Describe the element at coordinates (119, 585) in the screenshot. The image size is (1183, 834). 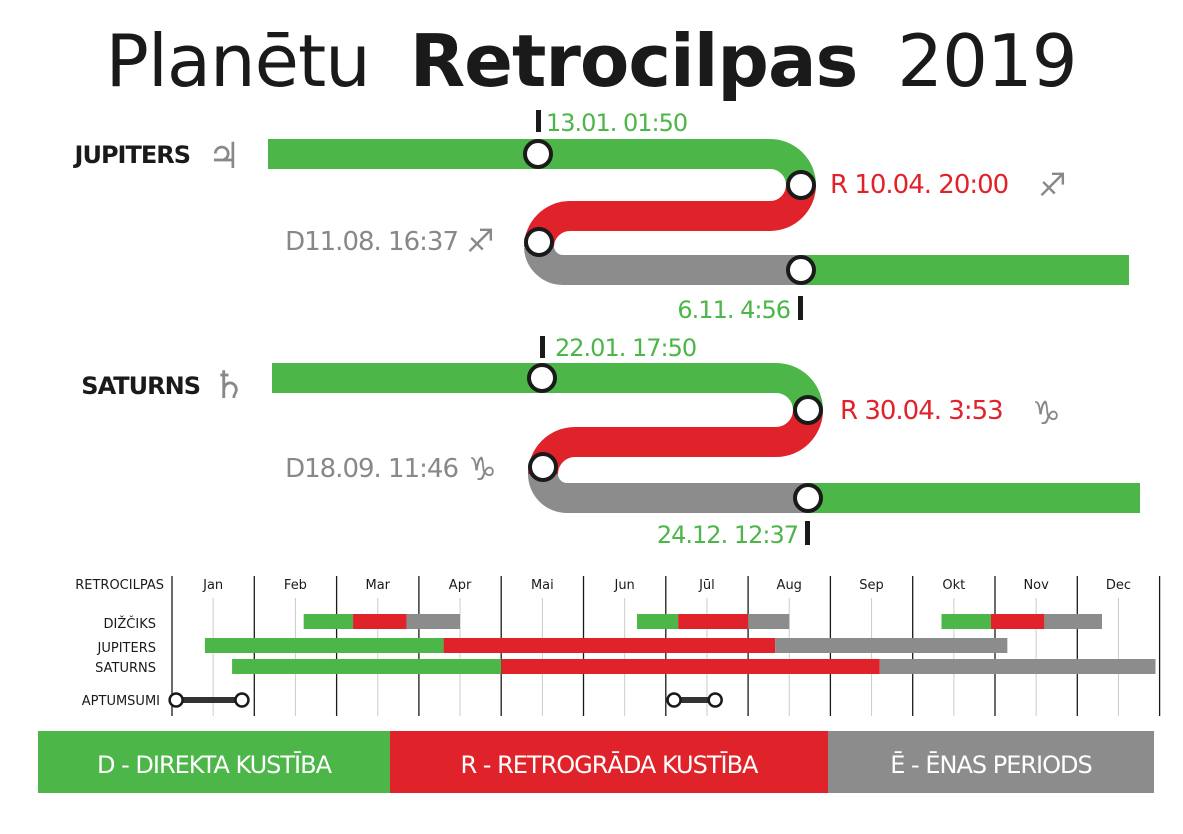
I see `timeline-header-label: RETROCILPAS` at that location.